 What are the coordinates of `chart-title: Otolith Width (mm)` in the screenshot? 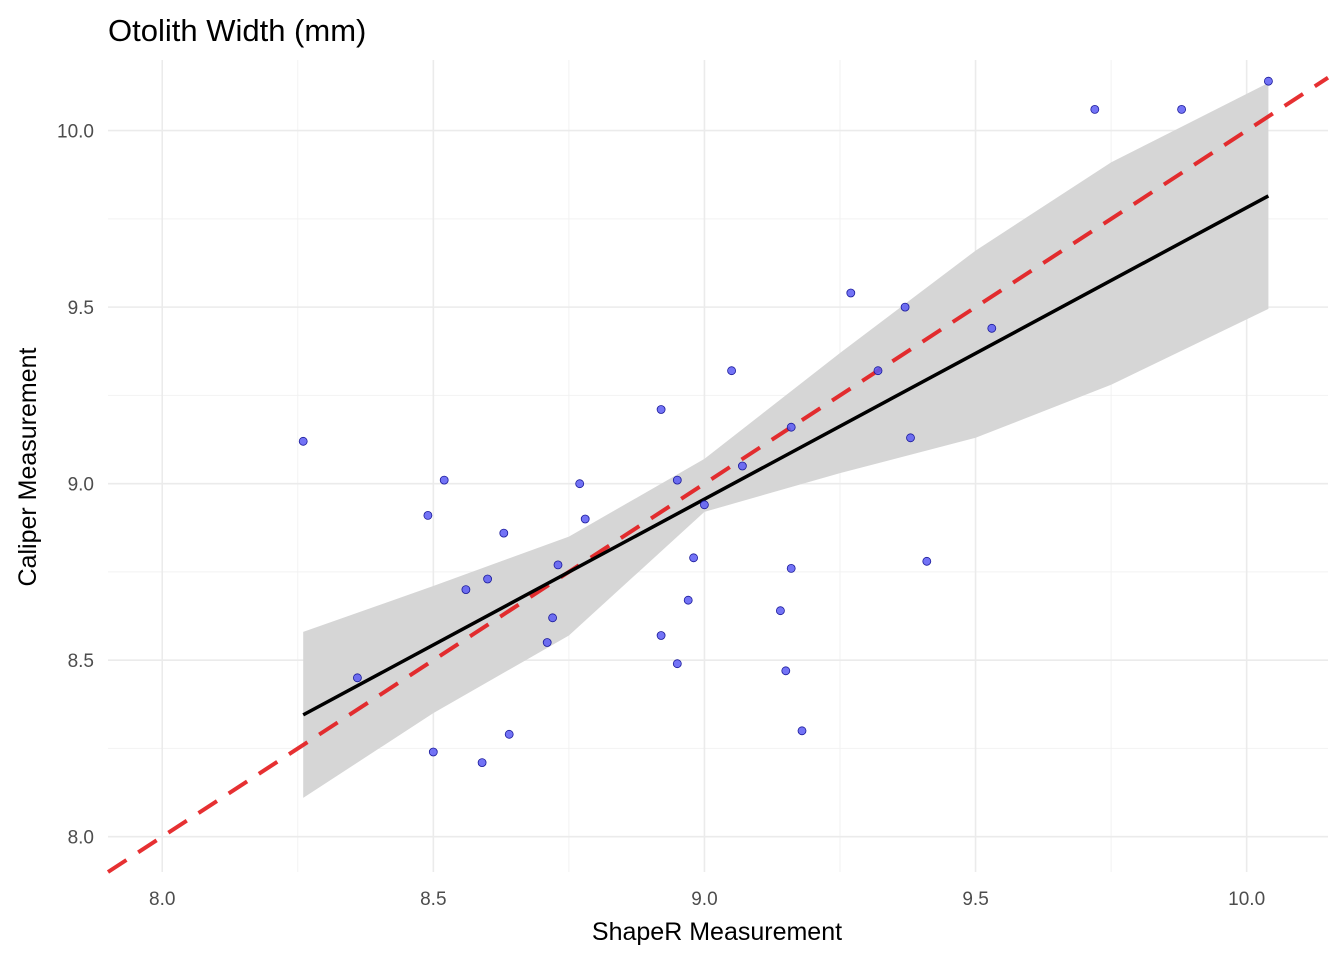 It's located at (237, 30).